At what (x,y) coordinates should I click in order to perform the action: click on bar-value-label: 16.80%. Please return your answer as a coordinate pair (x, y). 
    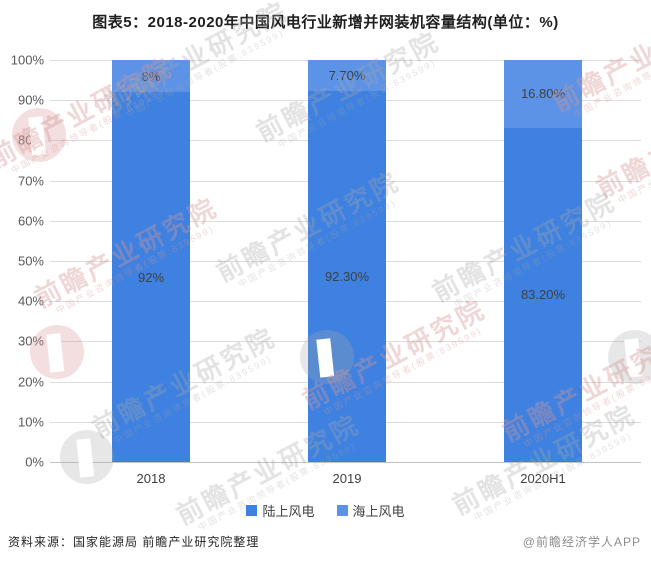
    Looking at the image, I should click on (543, 94).